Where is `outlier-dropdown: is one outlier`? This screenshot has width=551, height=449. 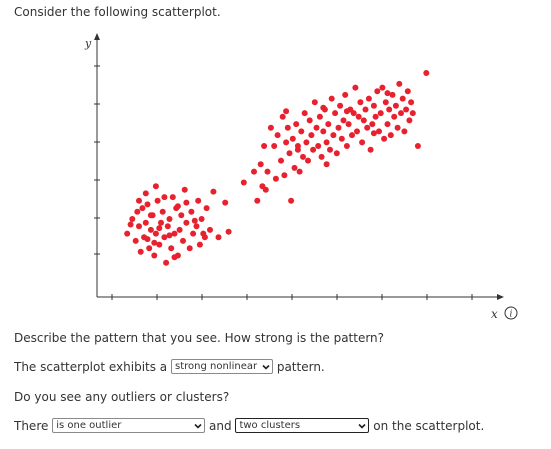 outlier-dropdown: is one outlier is located at coordinates (129, 425).